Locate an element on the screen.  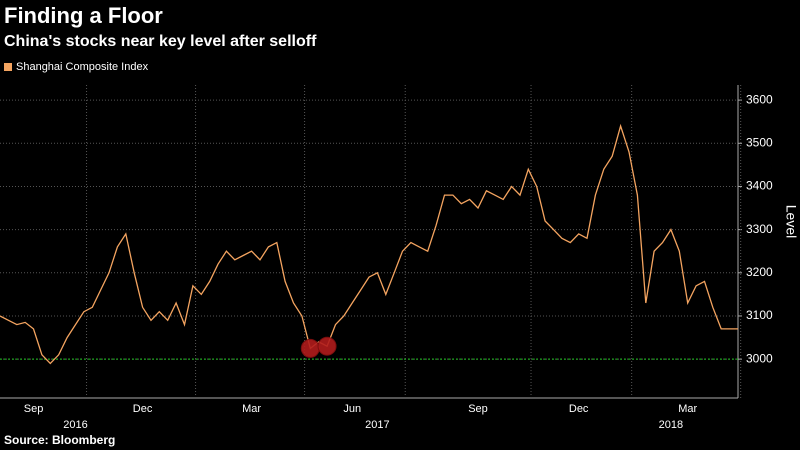
y-tick-label: 3200 is located at coordinates (759, 272).